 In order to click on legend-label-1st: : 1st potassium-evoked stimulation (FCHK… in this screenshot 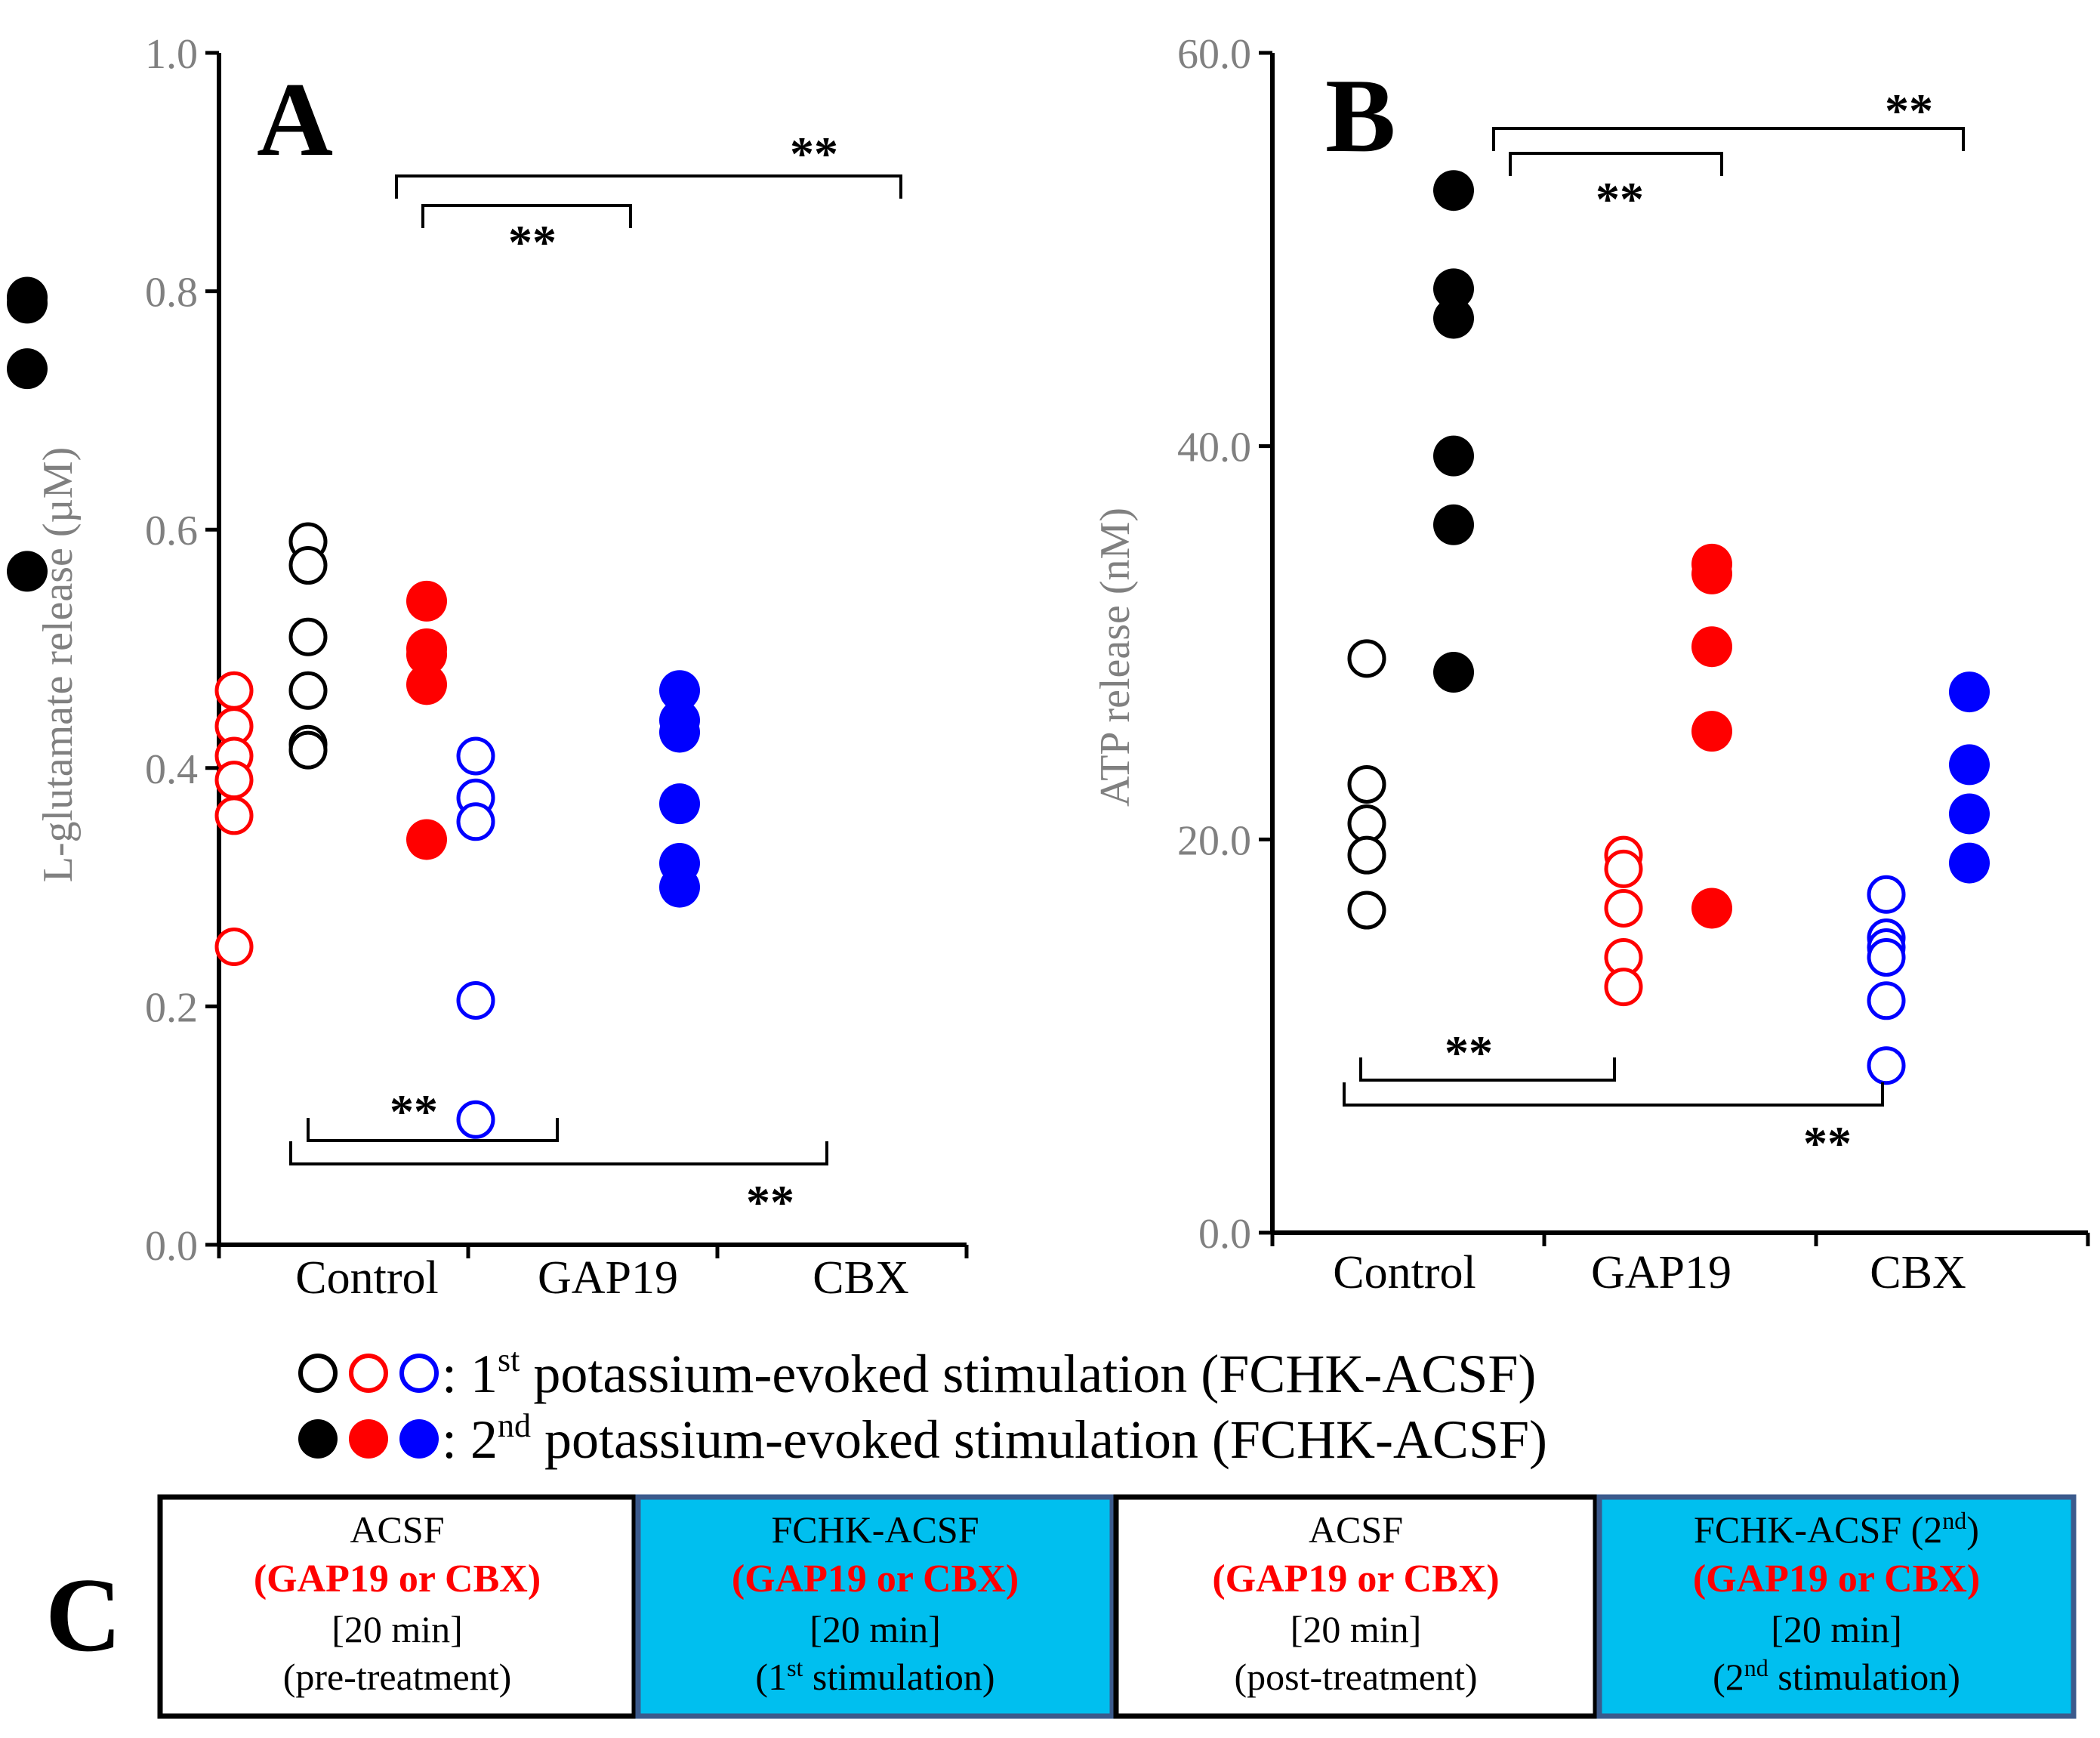, I will do `click(989, 1372)`.